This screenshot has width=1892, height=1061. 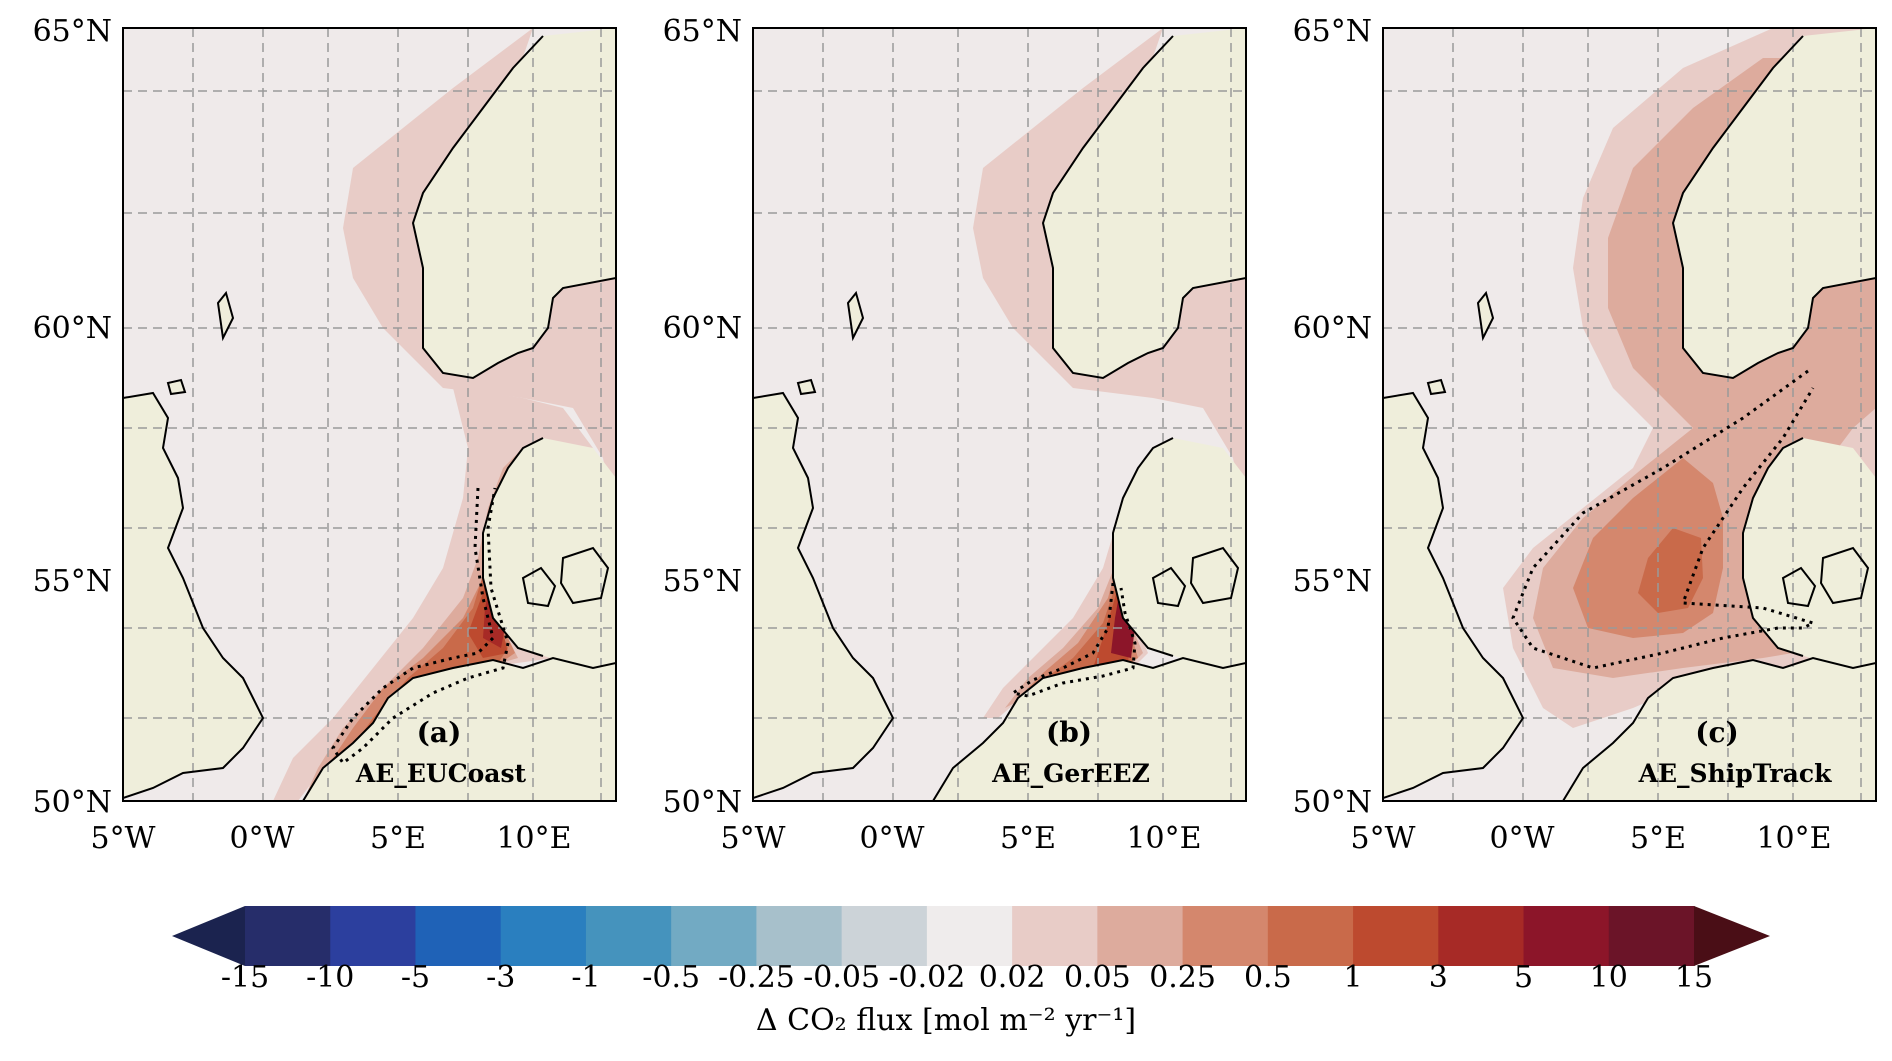 What do you see at coordinates (415, 977) in the screenshot?
I see `colorbar-tick-label: -5` at bounding box center [415, 977].